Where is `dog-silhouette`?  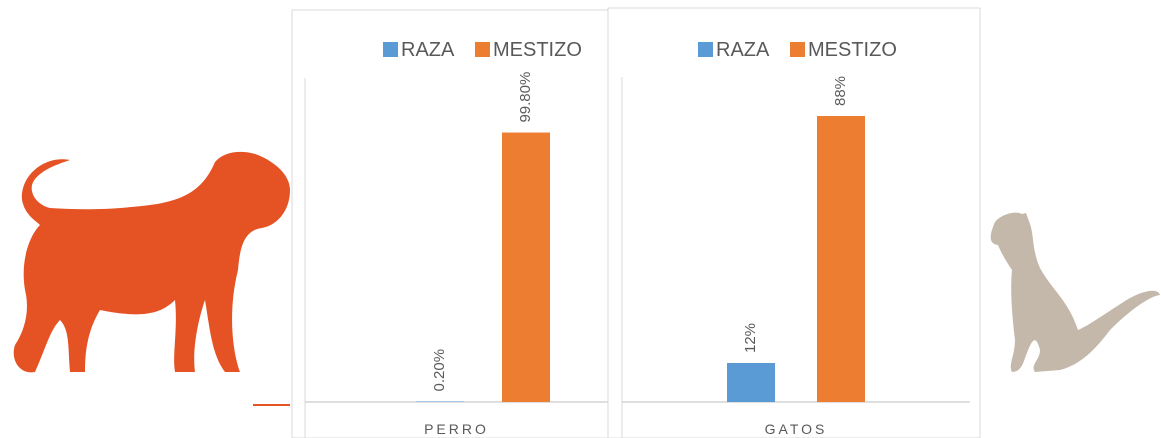 dog-silhouette is located at coordinates (152, 262).